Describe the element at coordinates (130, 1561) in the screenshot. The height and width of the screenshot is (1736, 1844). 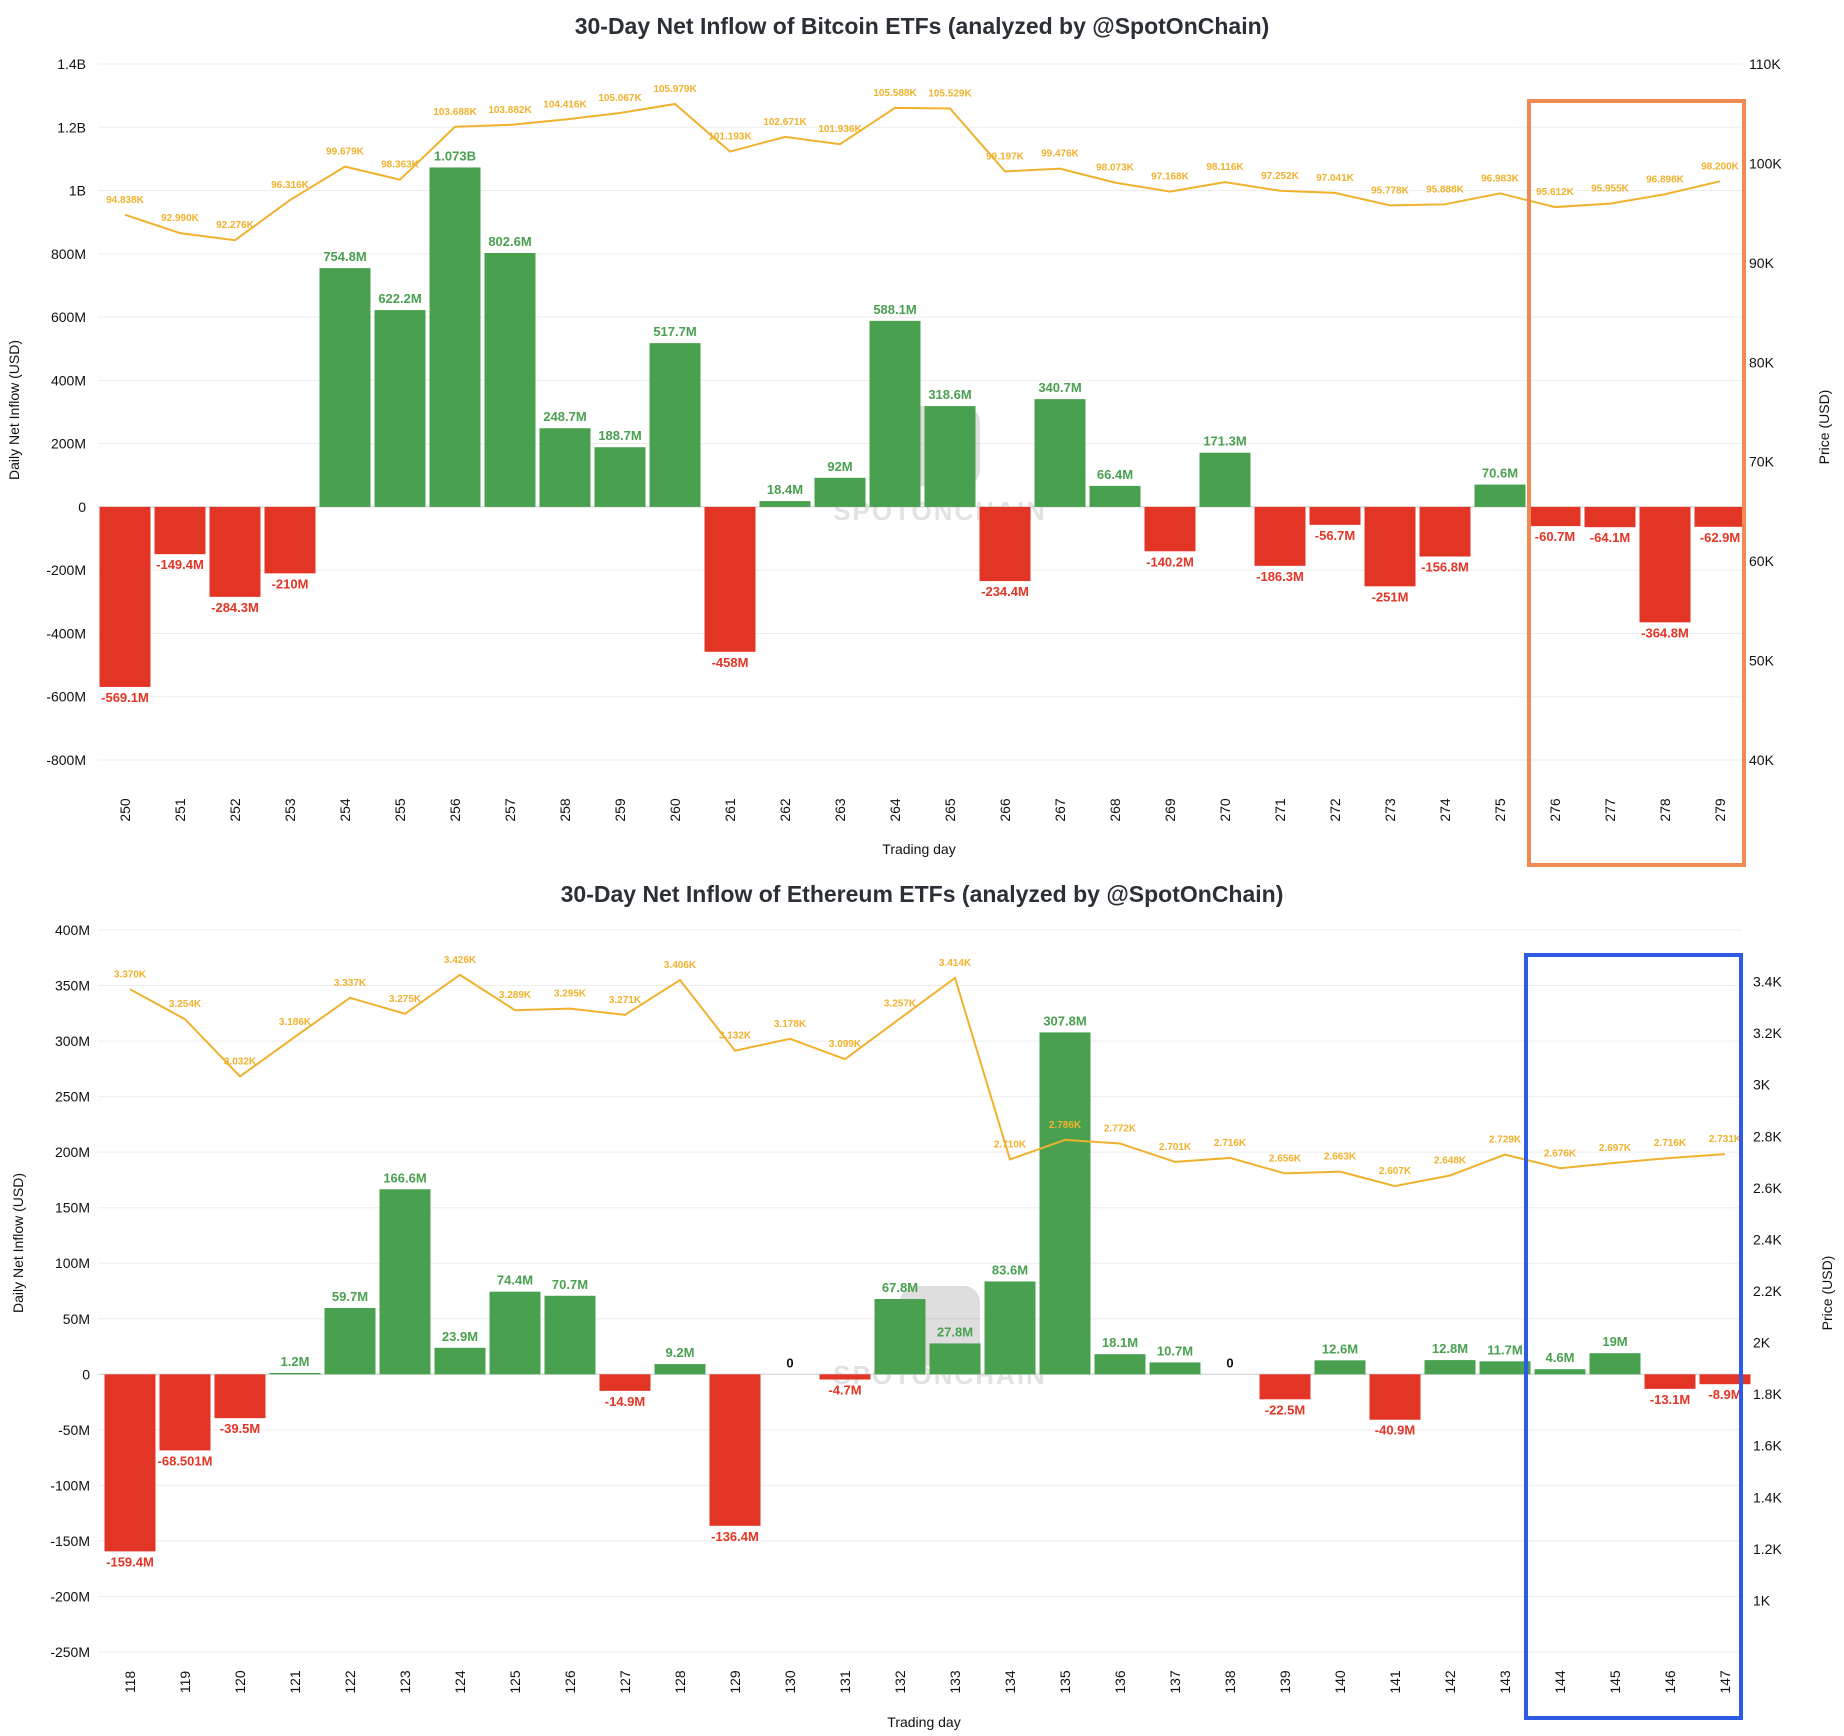
I see `bar-data-label: -159.4M` at that location.